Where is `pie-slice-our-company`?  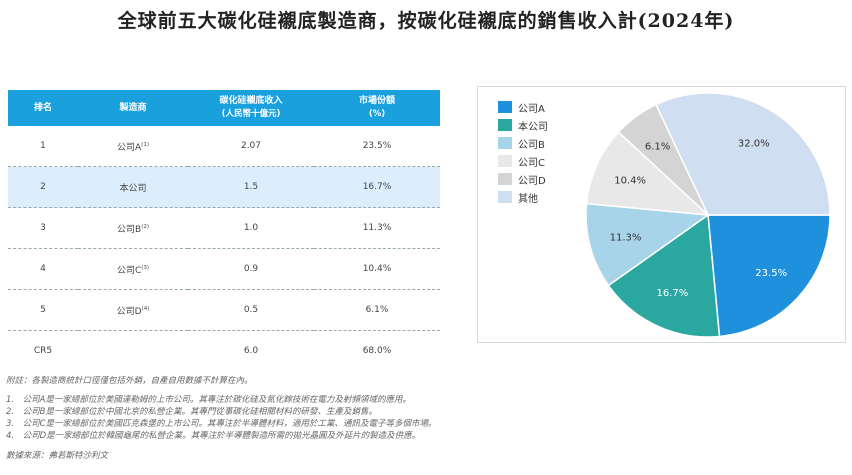
pie-slice-our-company is located at coordinates (664, 275).